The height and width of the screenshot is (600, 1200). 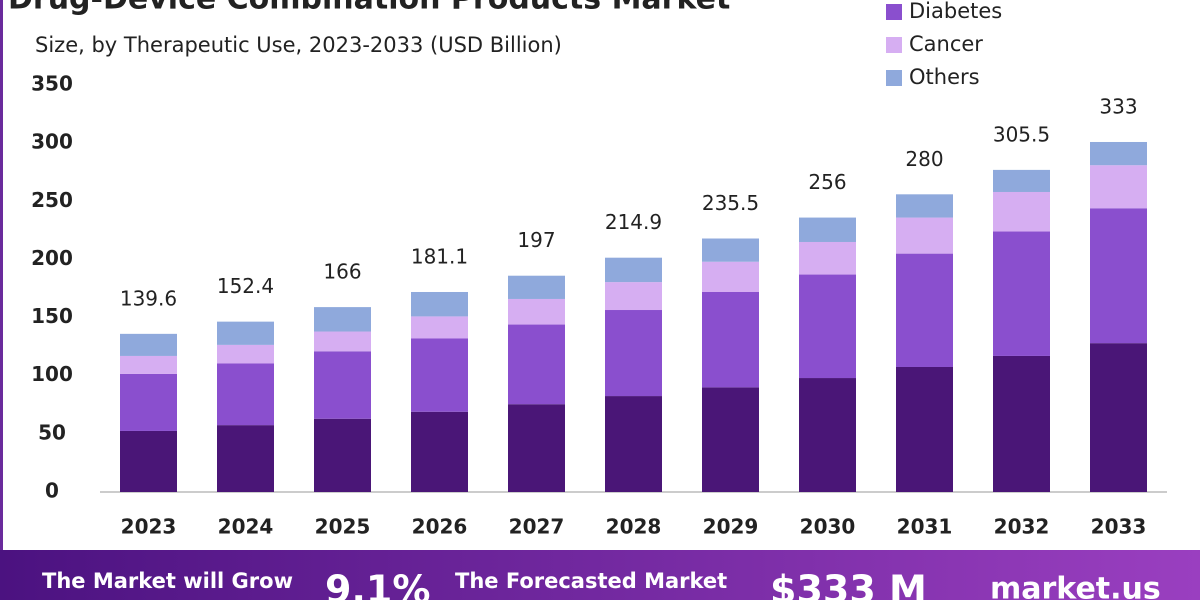 I want to click on total-label: 152.4, so click(x=245, y=286).